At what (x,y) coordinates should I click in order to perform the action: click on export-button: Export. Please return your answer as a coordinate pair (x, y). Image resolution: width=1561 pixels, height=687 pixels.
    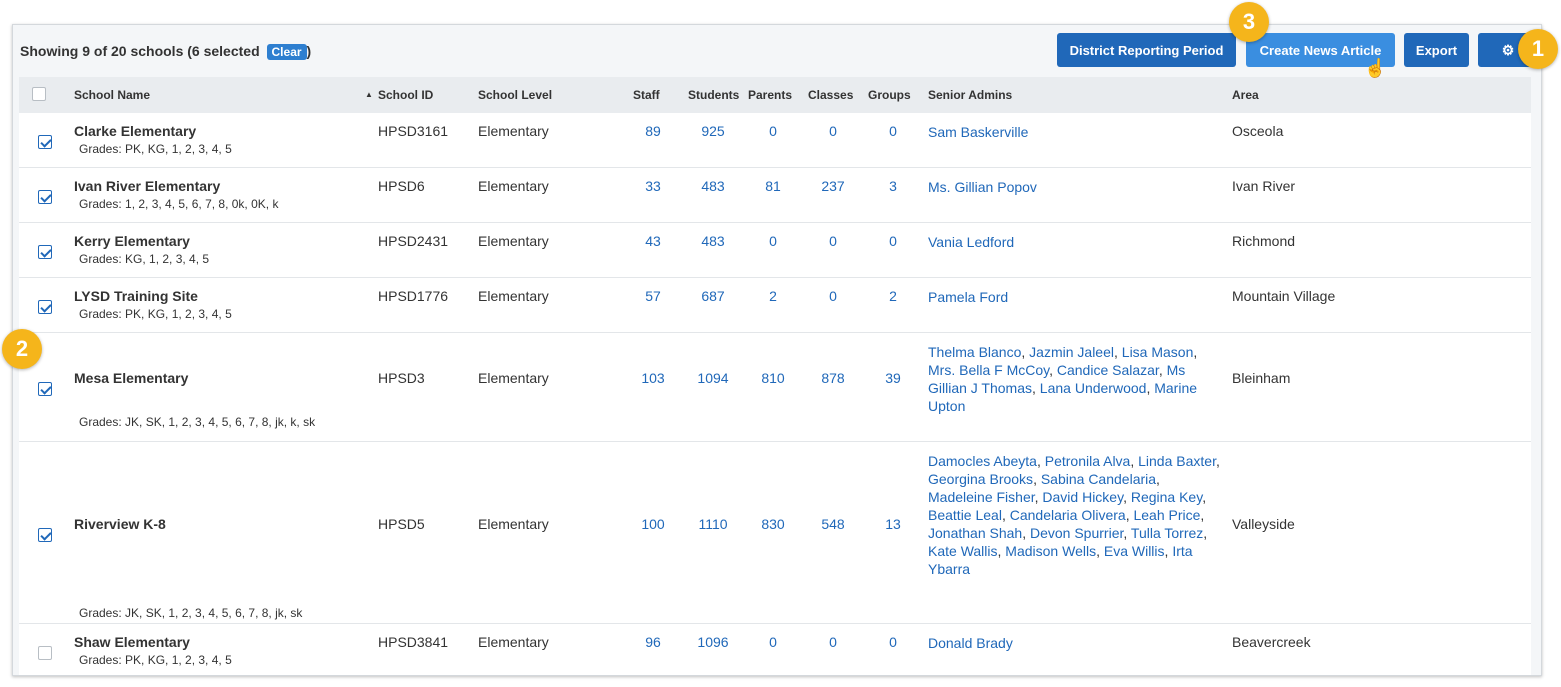
    Looking at the image, I should click on (1436, 50).